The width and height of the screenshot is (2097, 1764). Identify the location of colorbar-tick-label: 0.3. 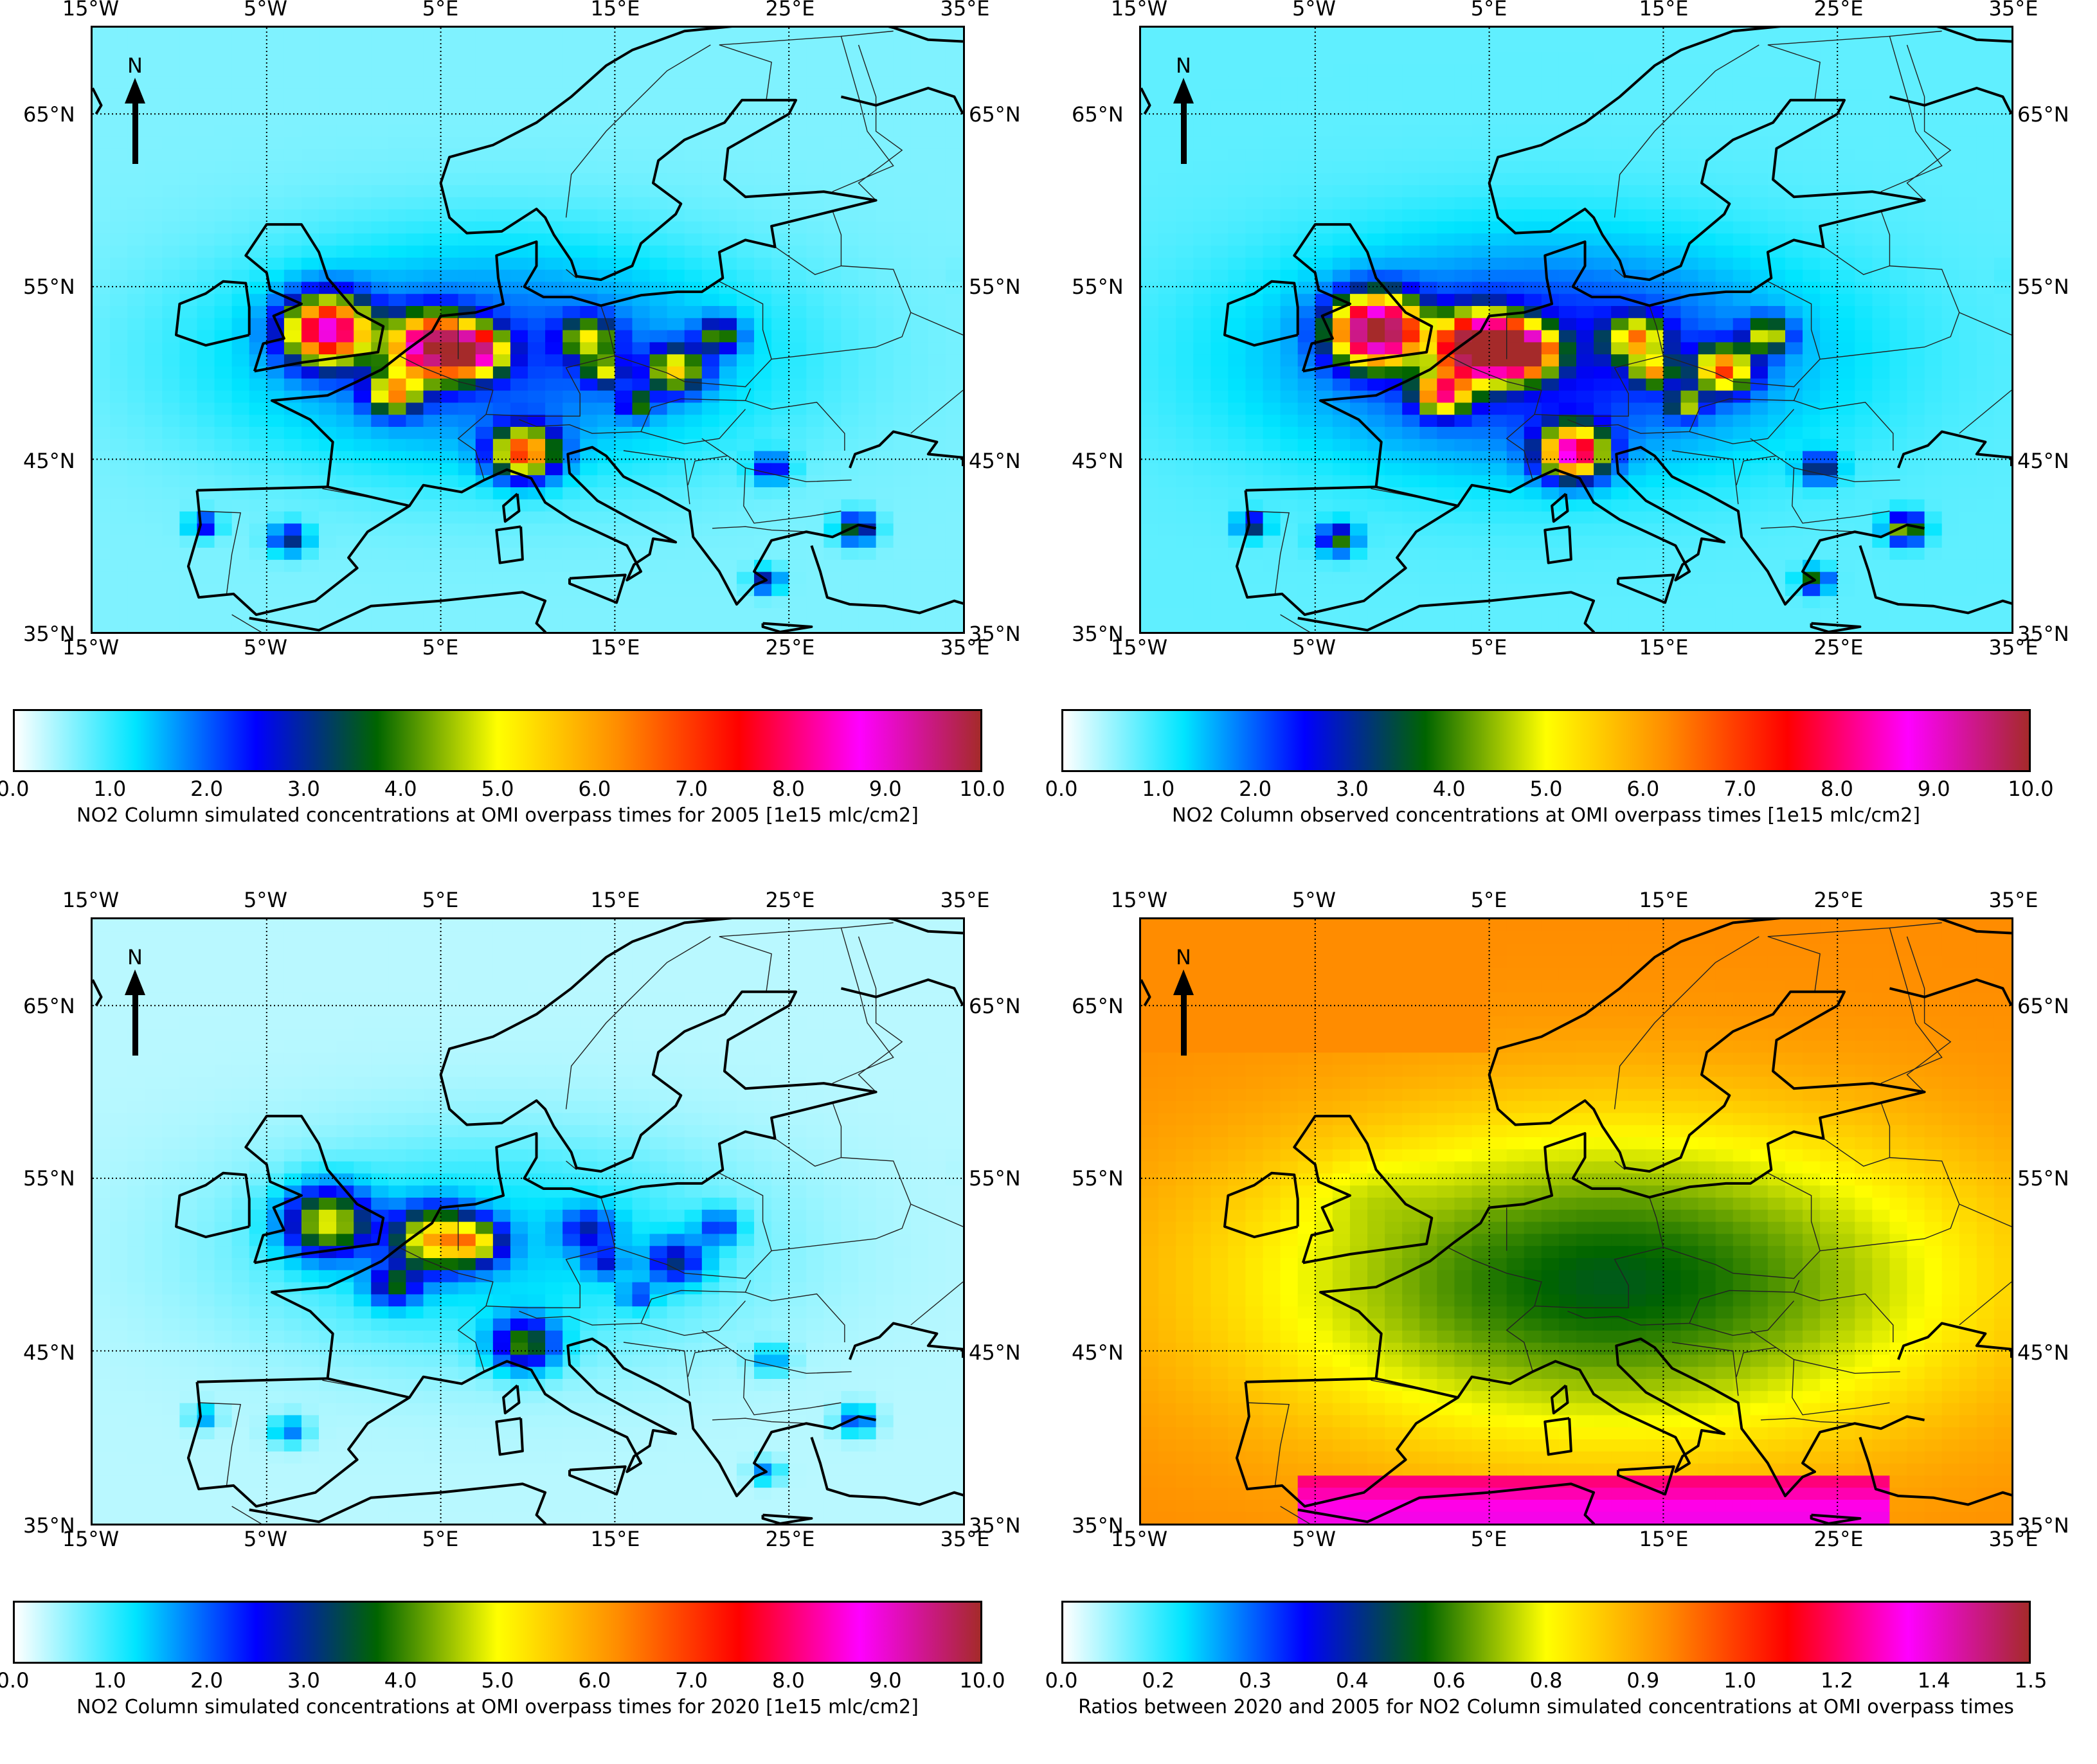
(1255, 1681).